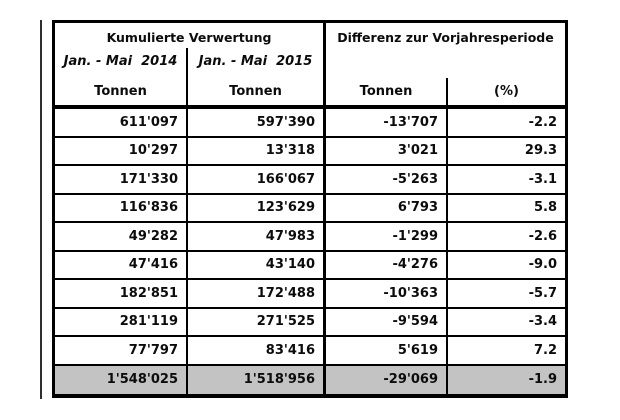 This screenshot has height=420, width=620. What do you see at coordinates (324, 64) in the screenshot?
I see `divider-middle` at bounding box center [324, 64].